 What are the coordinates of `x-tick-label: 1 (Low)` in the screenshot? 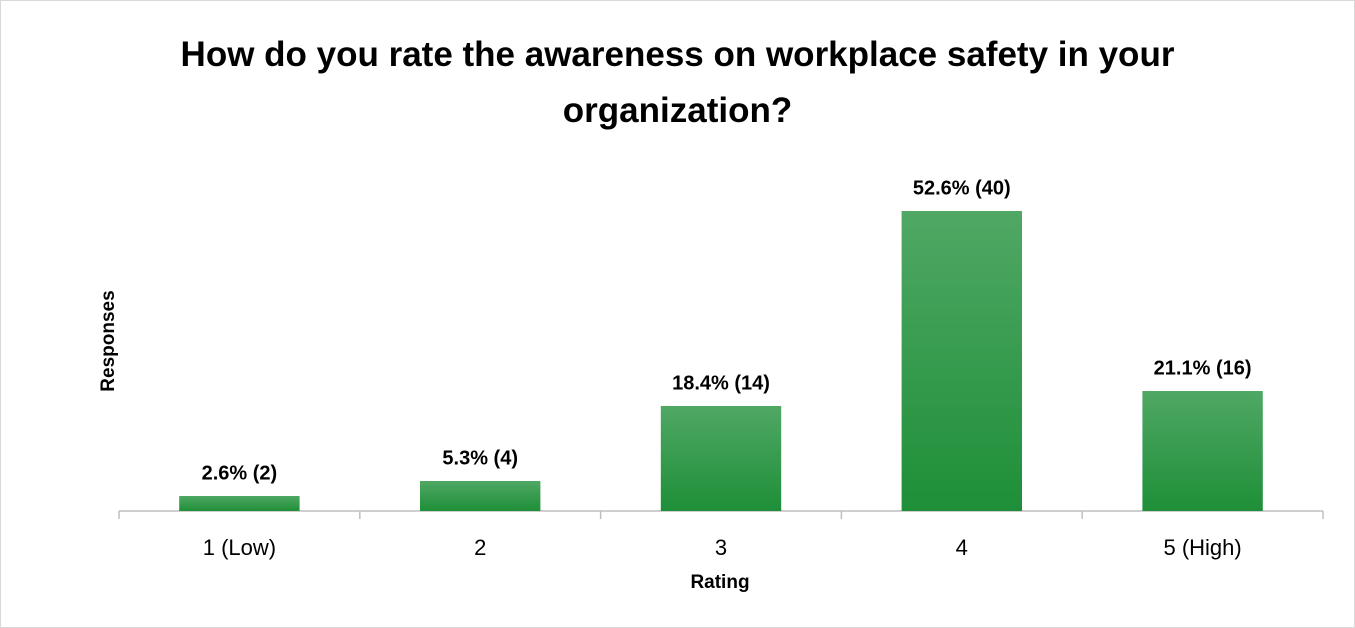 It's located at (239, 547).